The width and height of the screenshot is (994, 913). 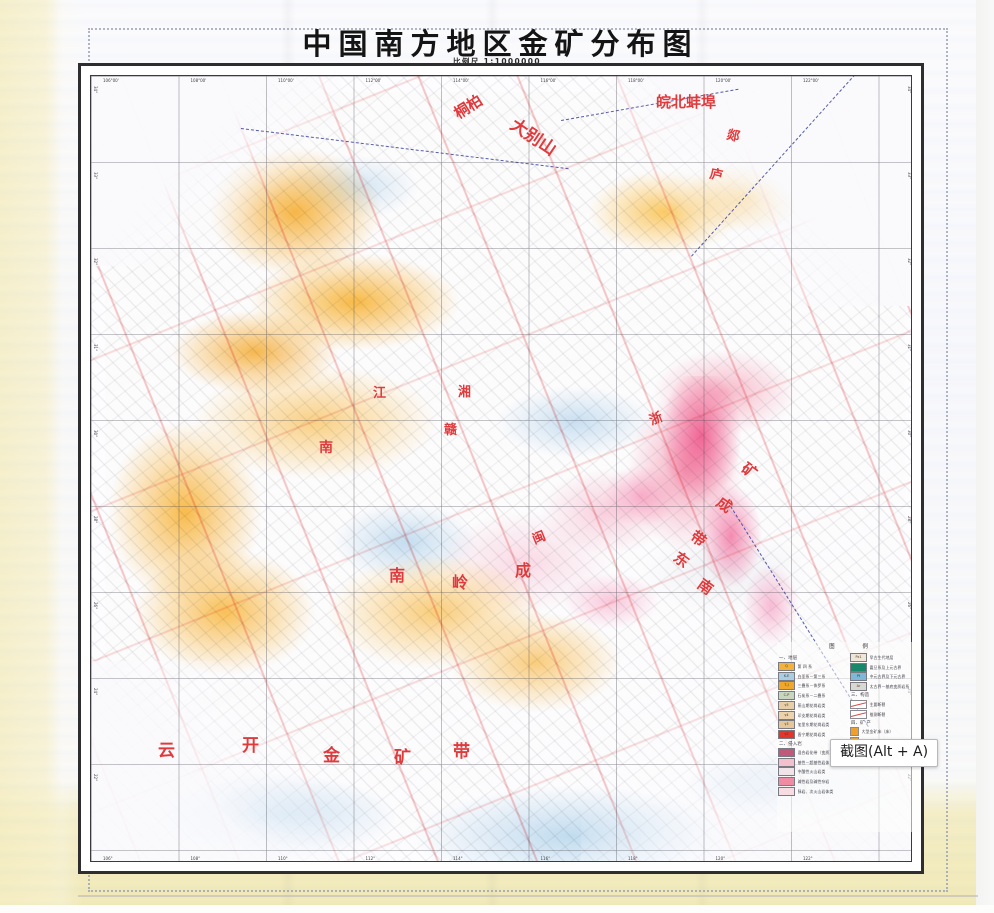 I want to click on tick-bottom-0: 106°, so click(x=108, y=858).